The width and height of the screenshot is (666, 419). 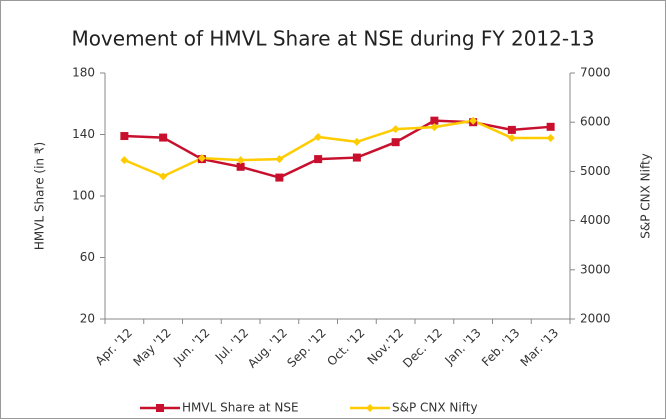 What do you see at coordinates (595, 220) in the screenshot?
I see `y2-tick-label: 4000` at bounding box center [595, 220].